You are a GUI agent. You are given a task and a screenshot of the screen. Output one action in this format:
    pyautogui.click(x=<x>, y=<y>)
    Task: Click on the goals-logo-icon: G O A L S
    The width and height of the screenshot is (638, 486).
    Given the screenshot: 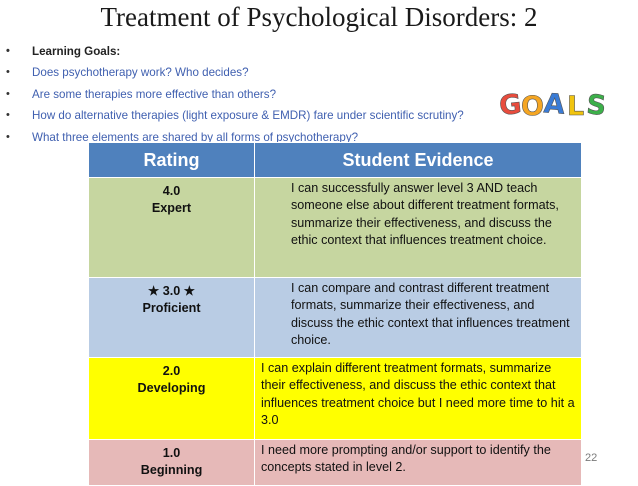 What is the action you would take?
    pyautogui.click(x=553, y=105)
    